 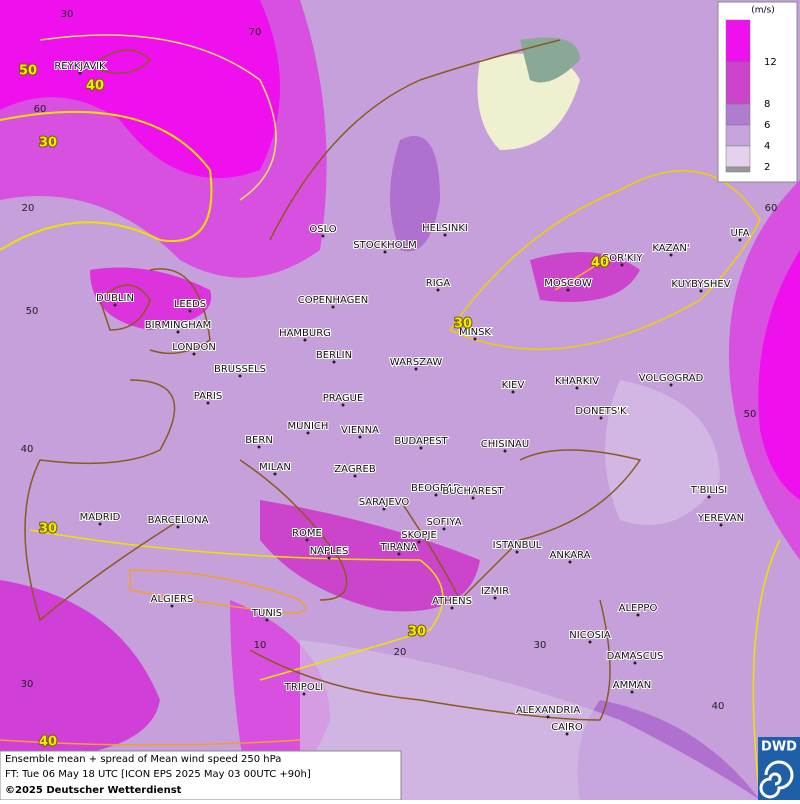 I want to click on city-label: BUDAPEST, so click(x=421, y=441).